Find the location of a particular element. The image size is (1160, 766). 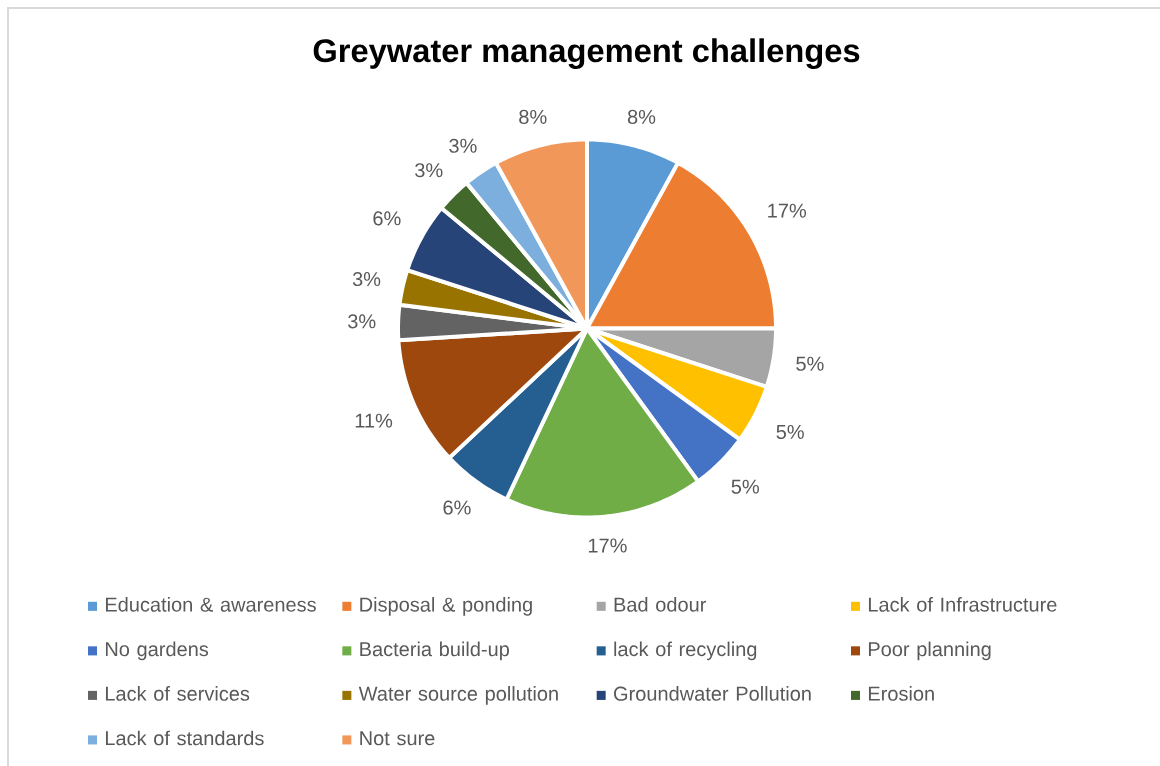

legend-label: Lack of Infrastructure is located at coordinates (962, 604).